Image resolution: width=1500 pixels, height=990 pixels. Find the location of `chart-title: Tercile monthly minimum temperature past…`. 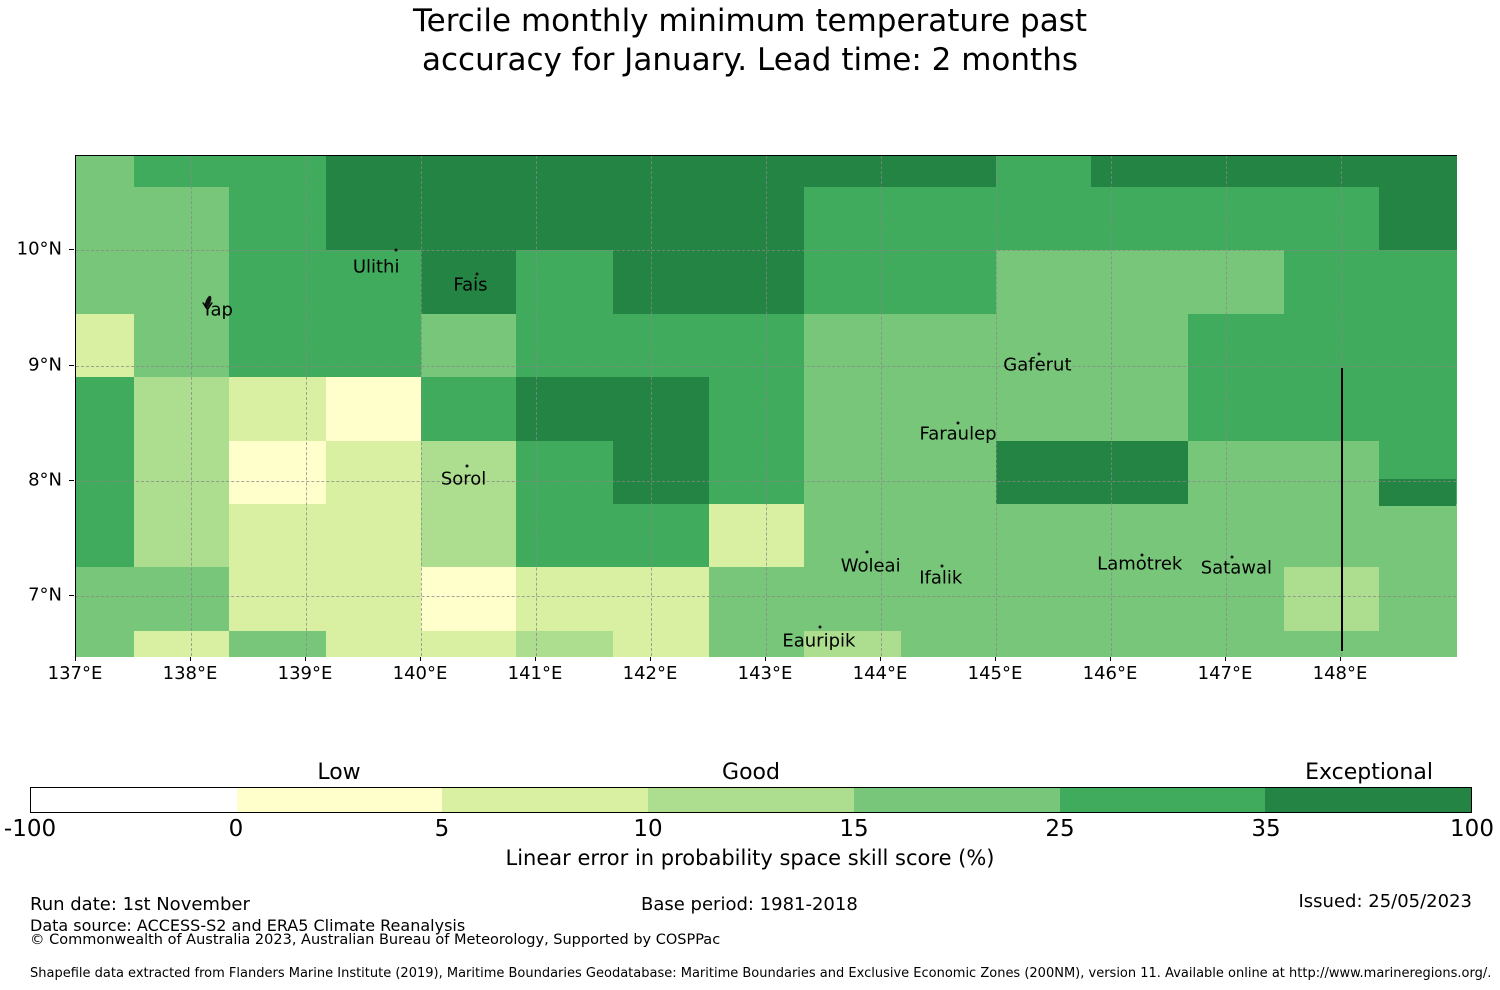

chart-title: Tercile monthly minimum temperature past… is located at coordinates (750, 41).